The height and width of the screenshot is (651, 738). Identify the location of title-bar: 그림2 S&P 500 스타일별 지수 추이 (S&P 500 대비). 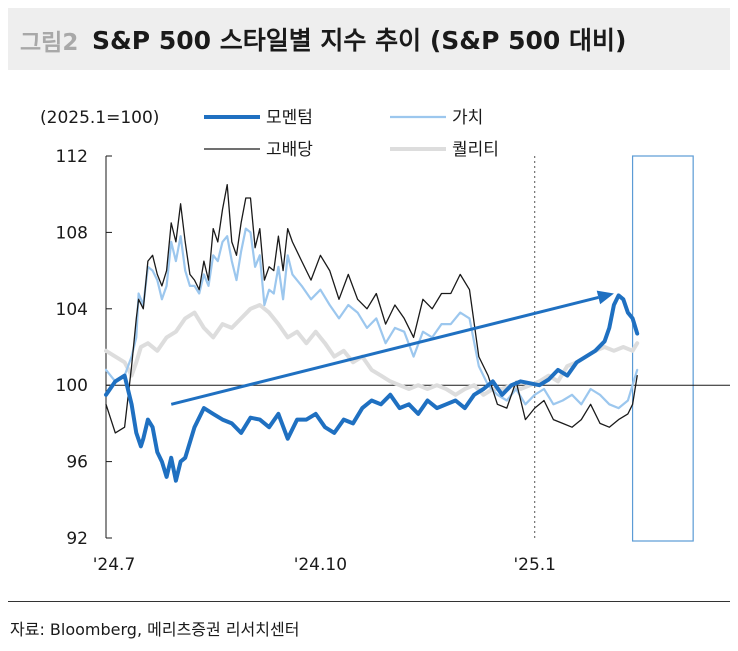
(369, 39).